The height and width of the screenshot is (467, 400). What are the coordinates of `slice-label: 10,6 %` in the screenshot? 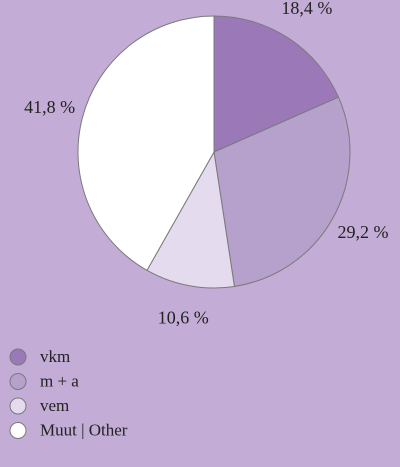 It's located at (183, 317).